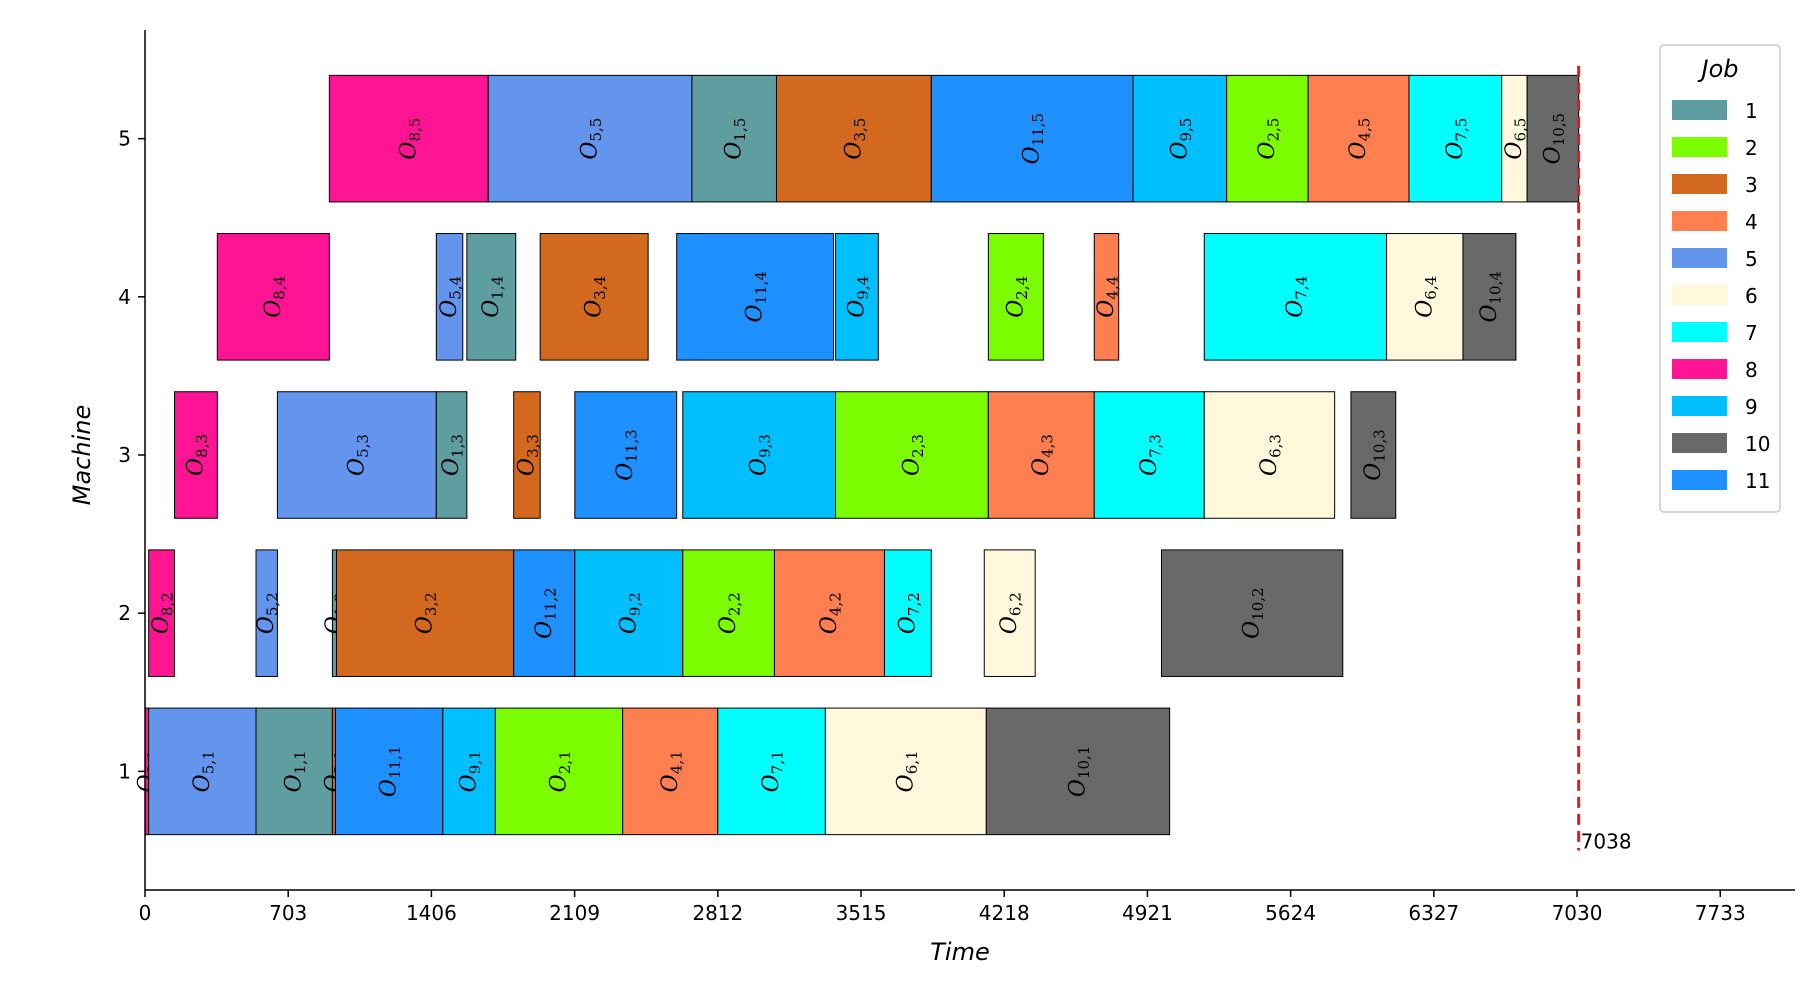 This screenshot has width=1800, height=1004. What do you see at coordinates (1004, 913) in the screenshot?
I see `x-tick-label: 4218` at bounding box center [1004, 913].